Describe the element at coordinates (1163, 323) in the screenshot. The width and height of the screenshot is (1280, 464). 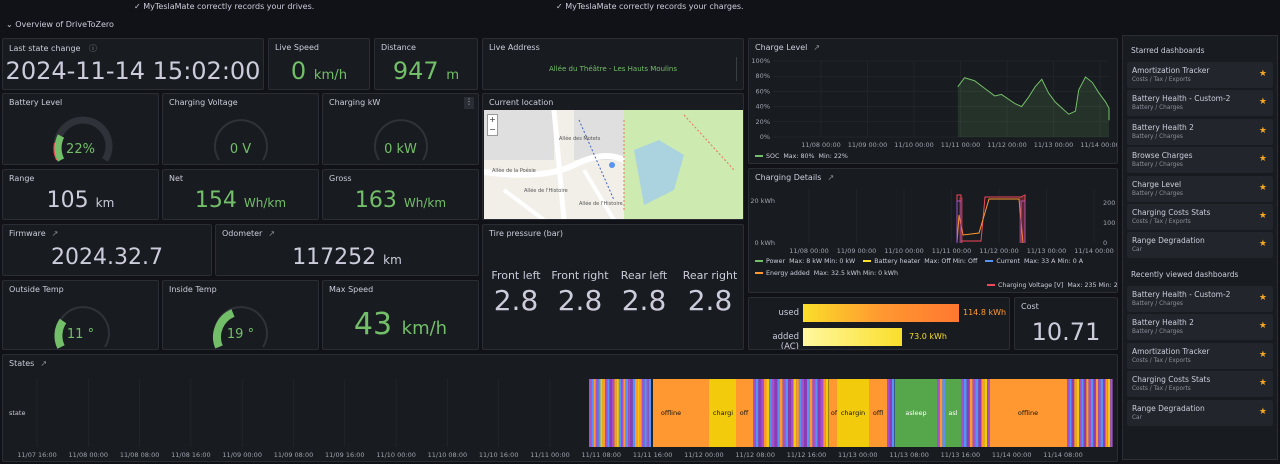
I see `dashboard-title: Battery Health 2` at that location.